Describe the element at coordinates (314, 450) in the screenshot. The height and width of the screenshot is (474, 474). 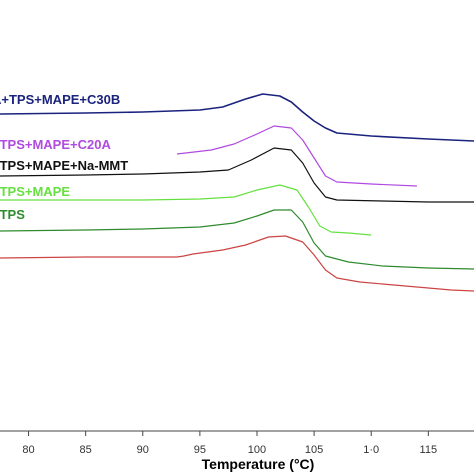
I see `x-tick-label: 105` at that location.